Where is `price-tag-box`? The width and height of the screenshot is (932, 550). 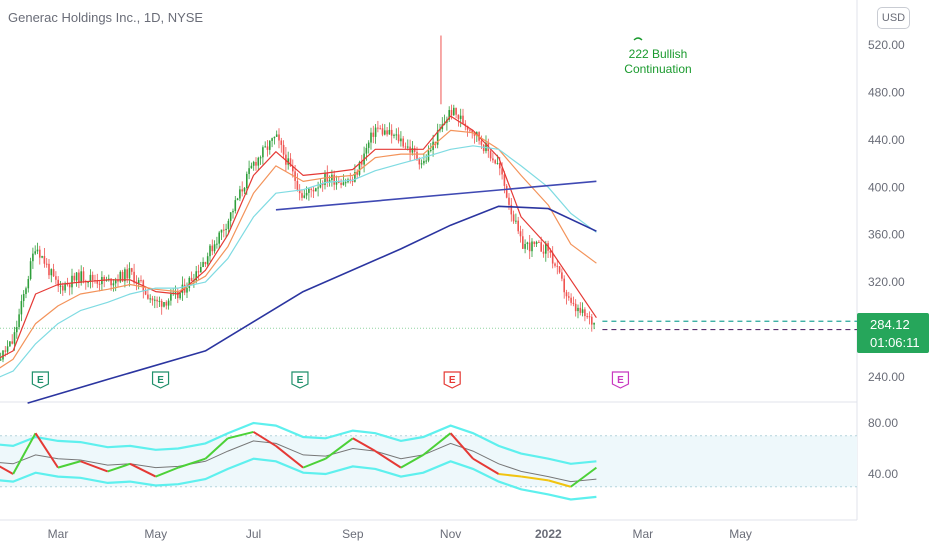 price-tag-box is located at coordinates (893, 333).